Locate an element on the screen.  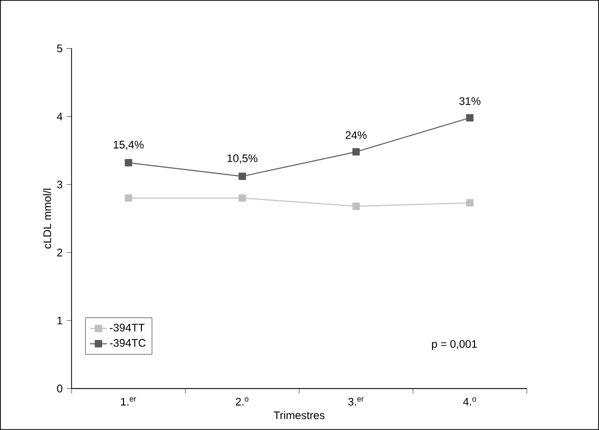
y-tick-label: 1 is located at coordinates (59, 320).